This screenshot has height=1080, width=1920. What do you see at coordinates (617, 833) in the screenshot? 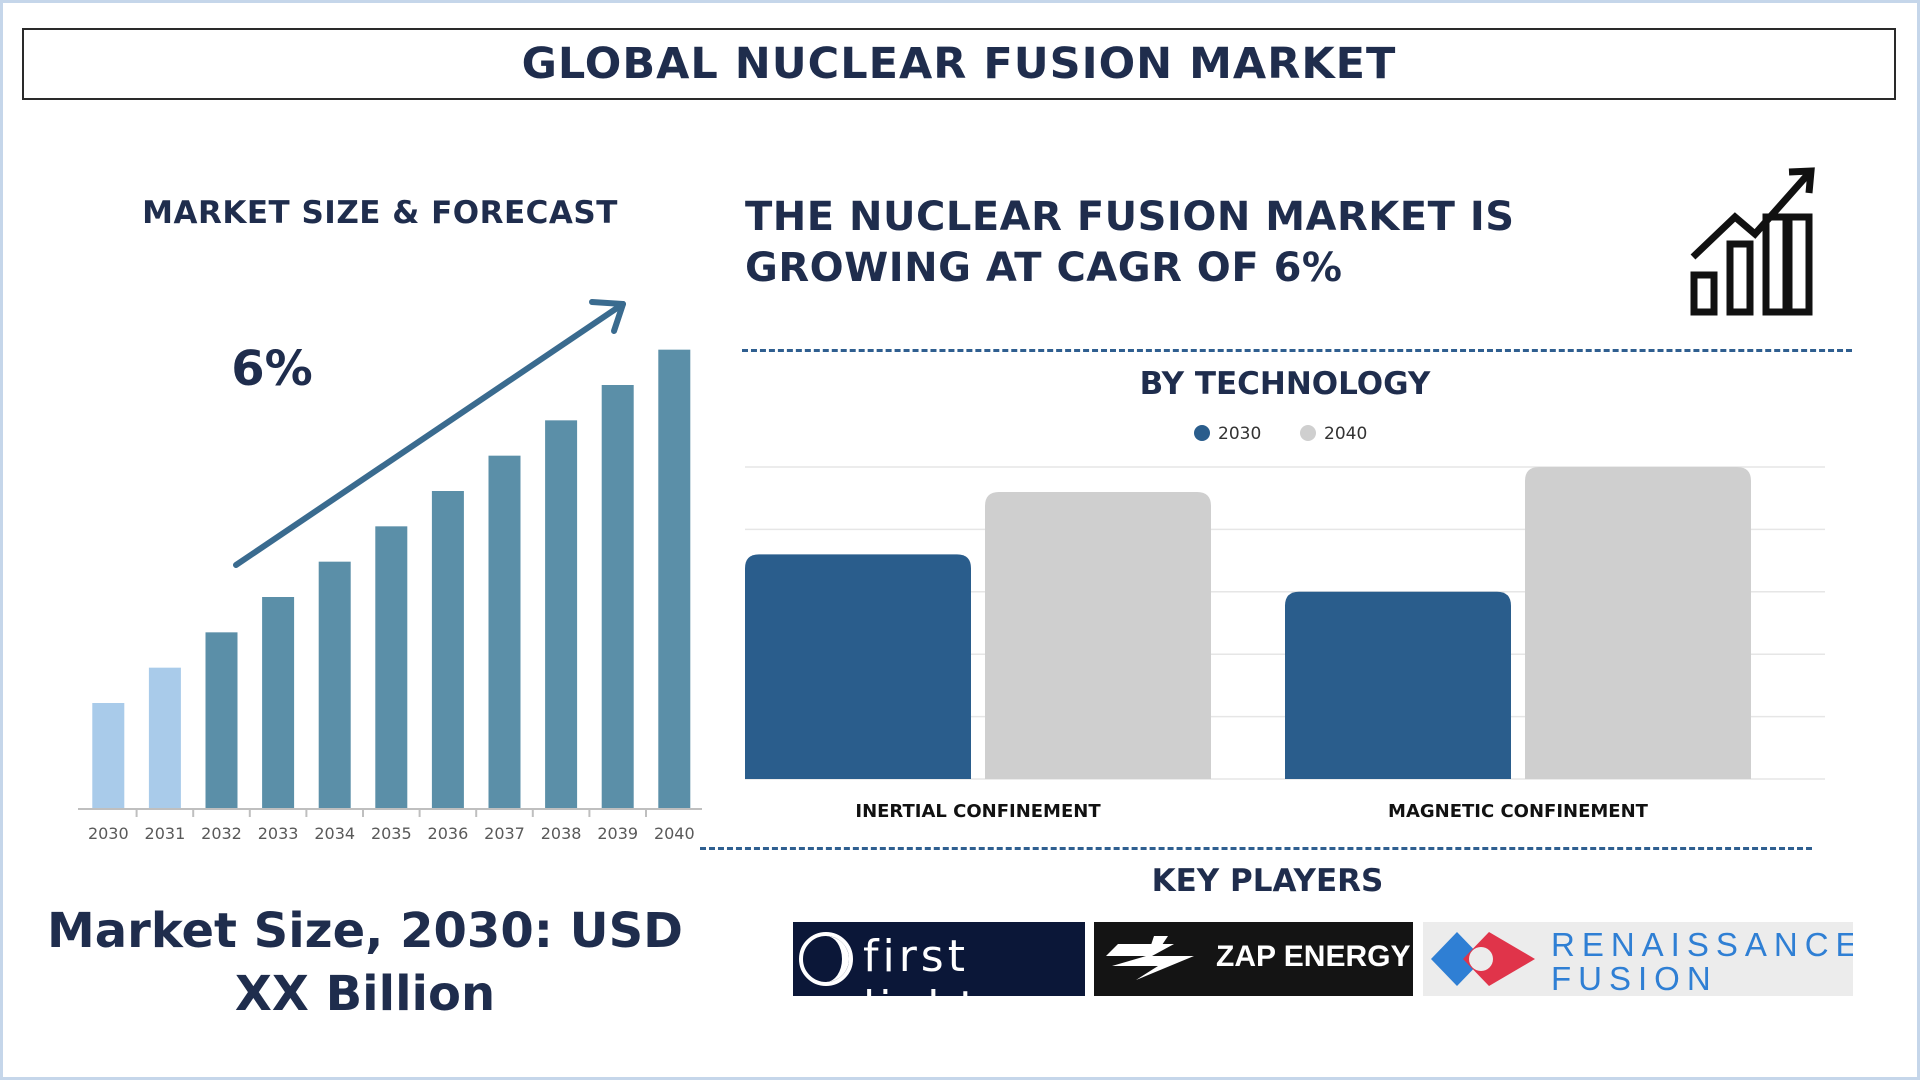
I see `forecast-tick-label-2039: 2039` at bounding box center [617, 833].